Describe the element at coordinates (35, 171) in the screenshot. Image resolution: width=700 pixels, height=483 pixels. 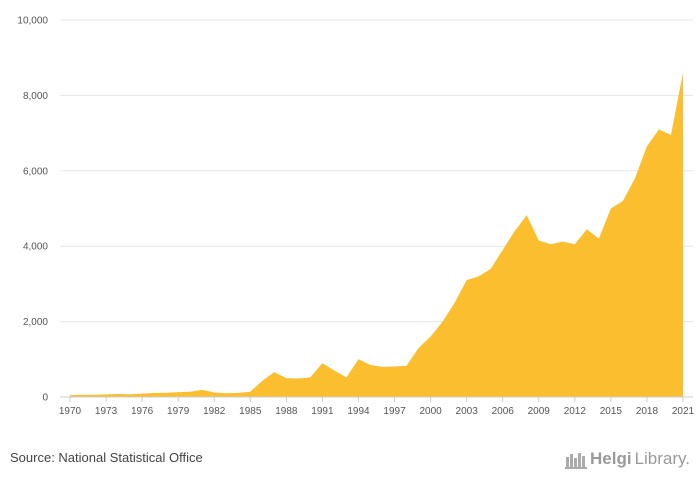
I see `y-tick-label: 6,000` at that location.